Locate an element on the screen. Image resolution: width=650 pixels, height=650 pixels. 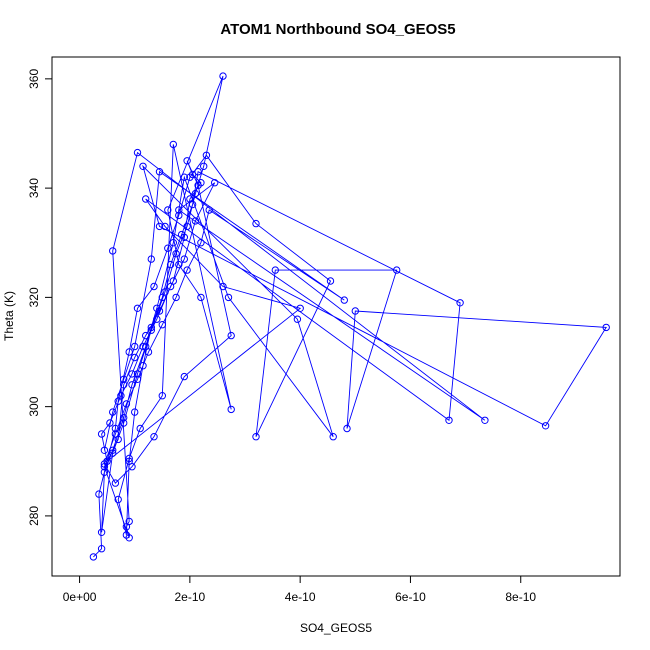
y-axis-label: Theta (K) is located at coordinates (9, 316).